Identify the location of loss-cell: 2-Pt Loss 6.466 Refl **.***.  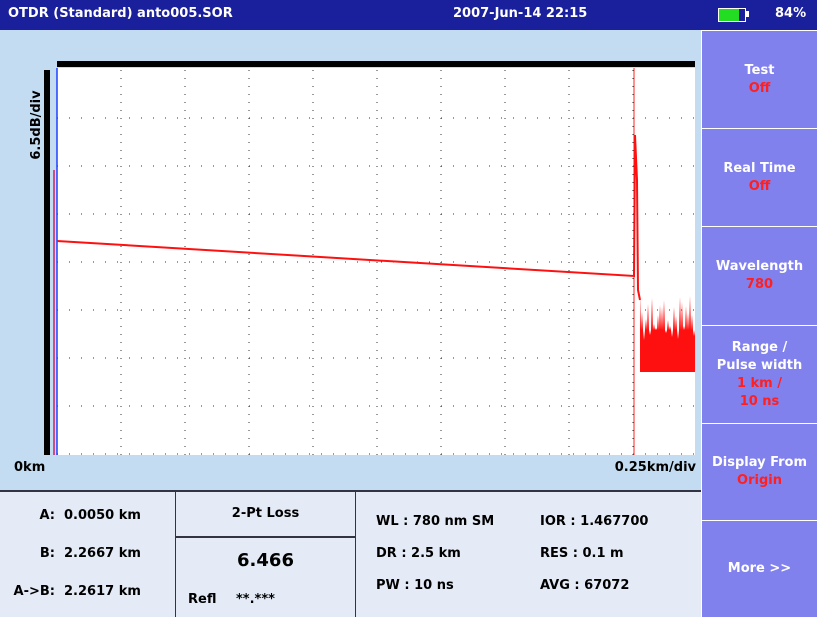
(266, 554).